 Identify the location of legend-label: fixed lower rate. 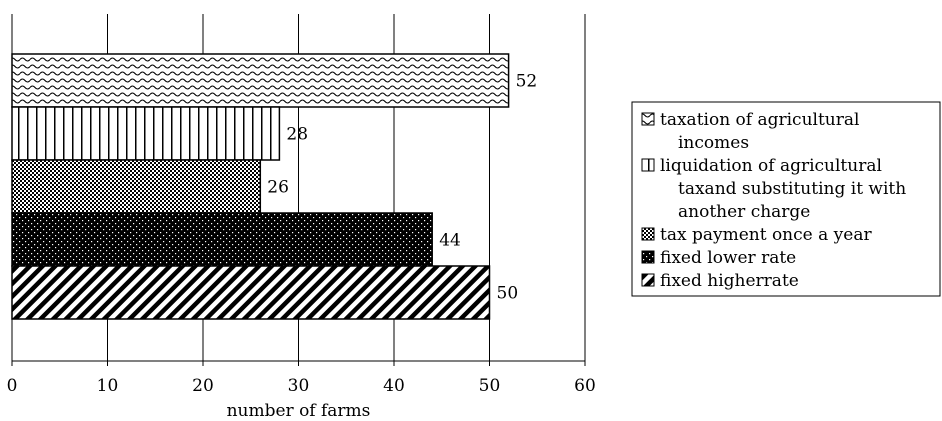
(728, 258).